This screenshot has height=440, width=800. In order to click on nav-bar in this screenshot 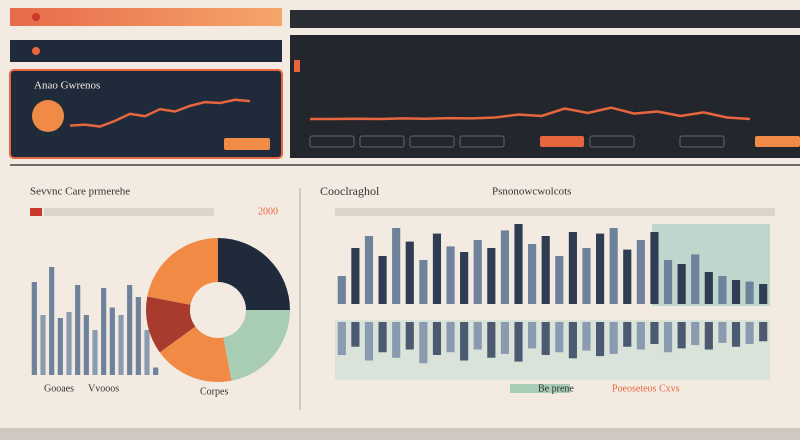, I will do `click(146, 51)`.